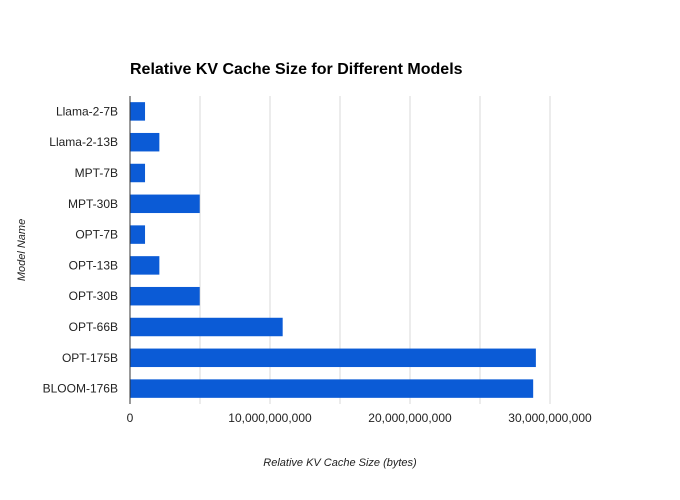 This screenshot has width=680, height=500. What do you see at coordinates (83, 142) in the screenshot?
I see `category-label: Llama-2-13B` at bounding box center [83, 142].